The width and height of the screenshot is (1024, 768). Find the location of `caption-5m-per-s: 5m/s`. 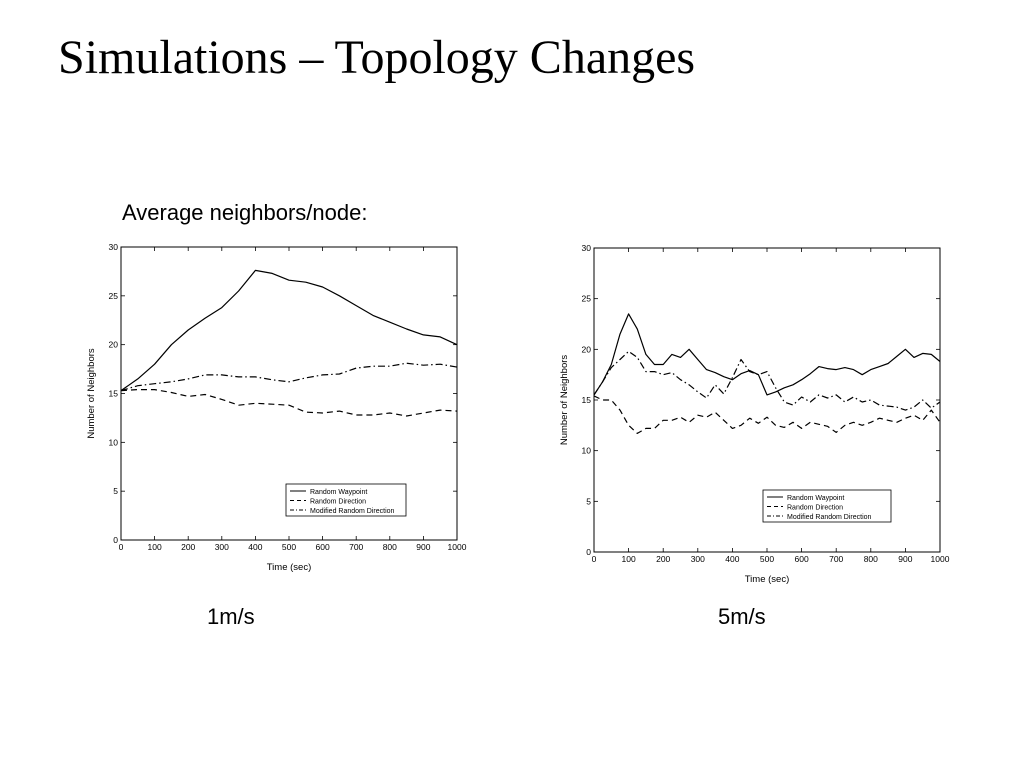

caption-5m-per-s: 5m/s is located at coordinates (742, 616).